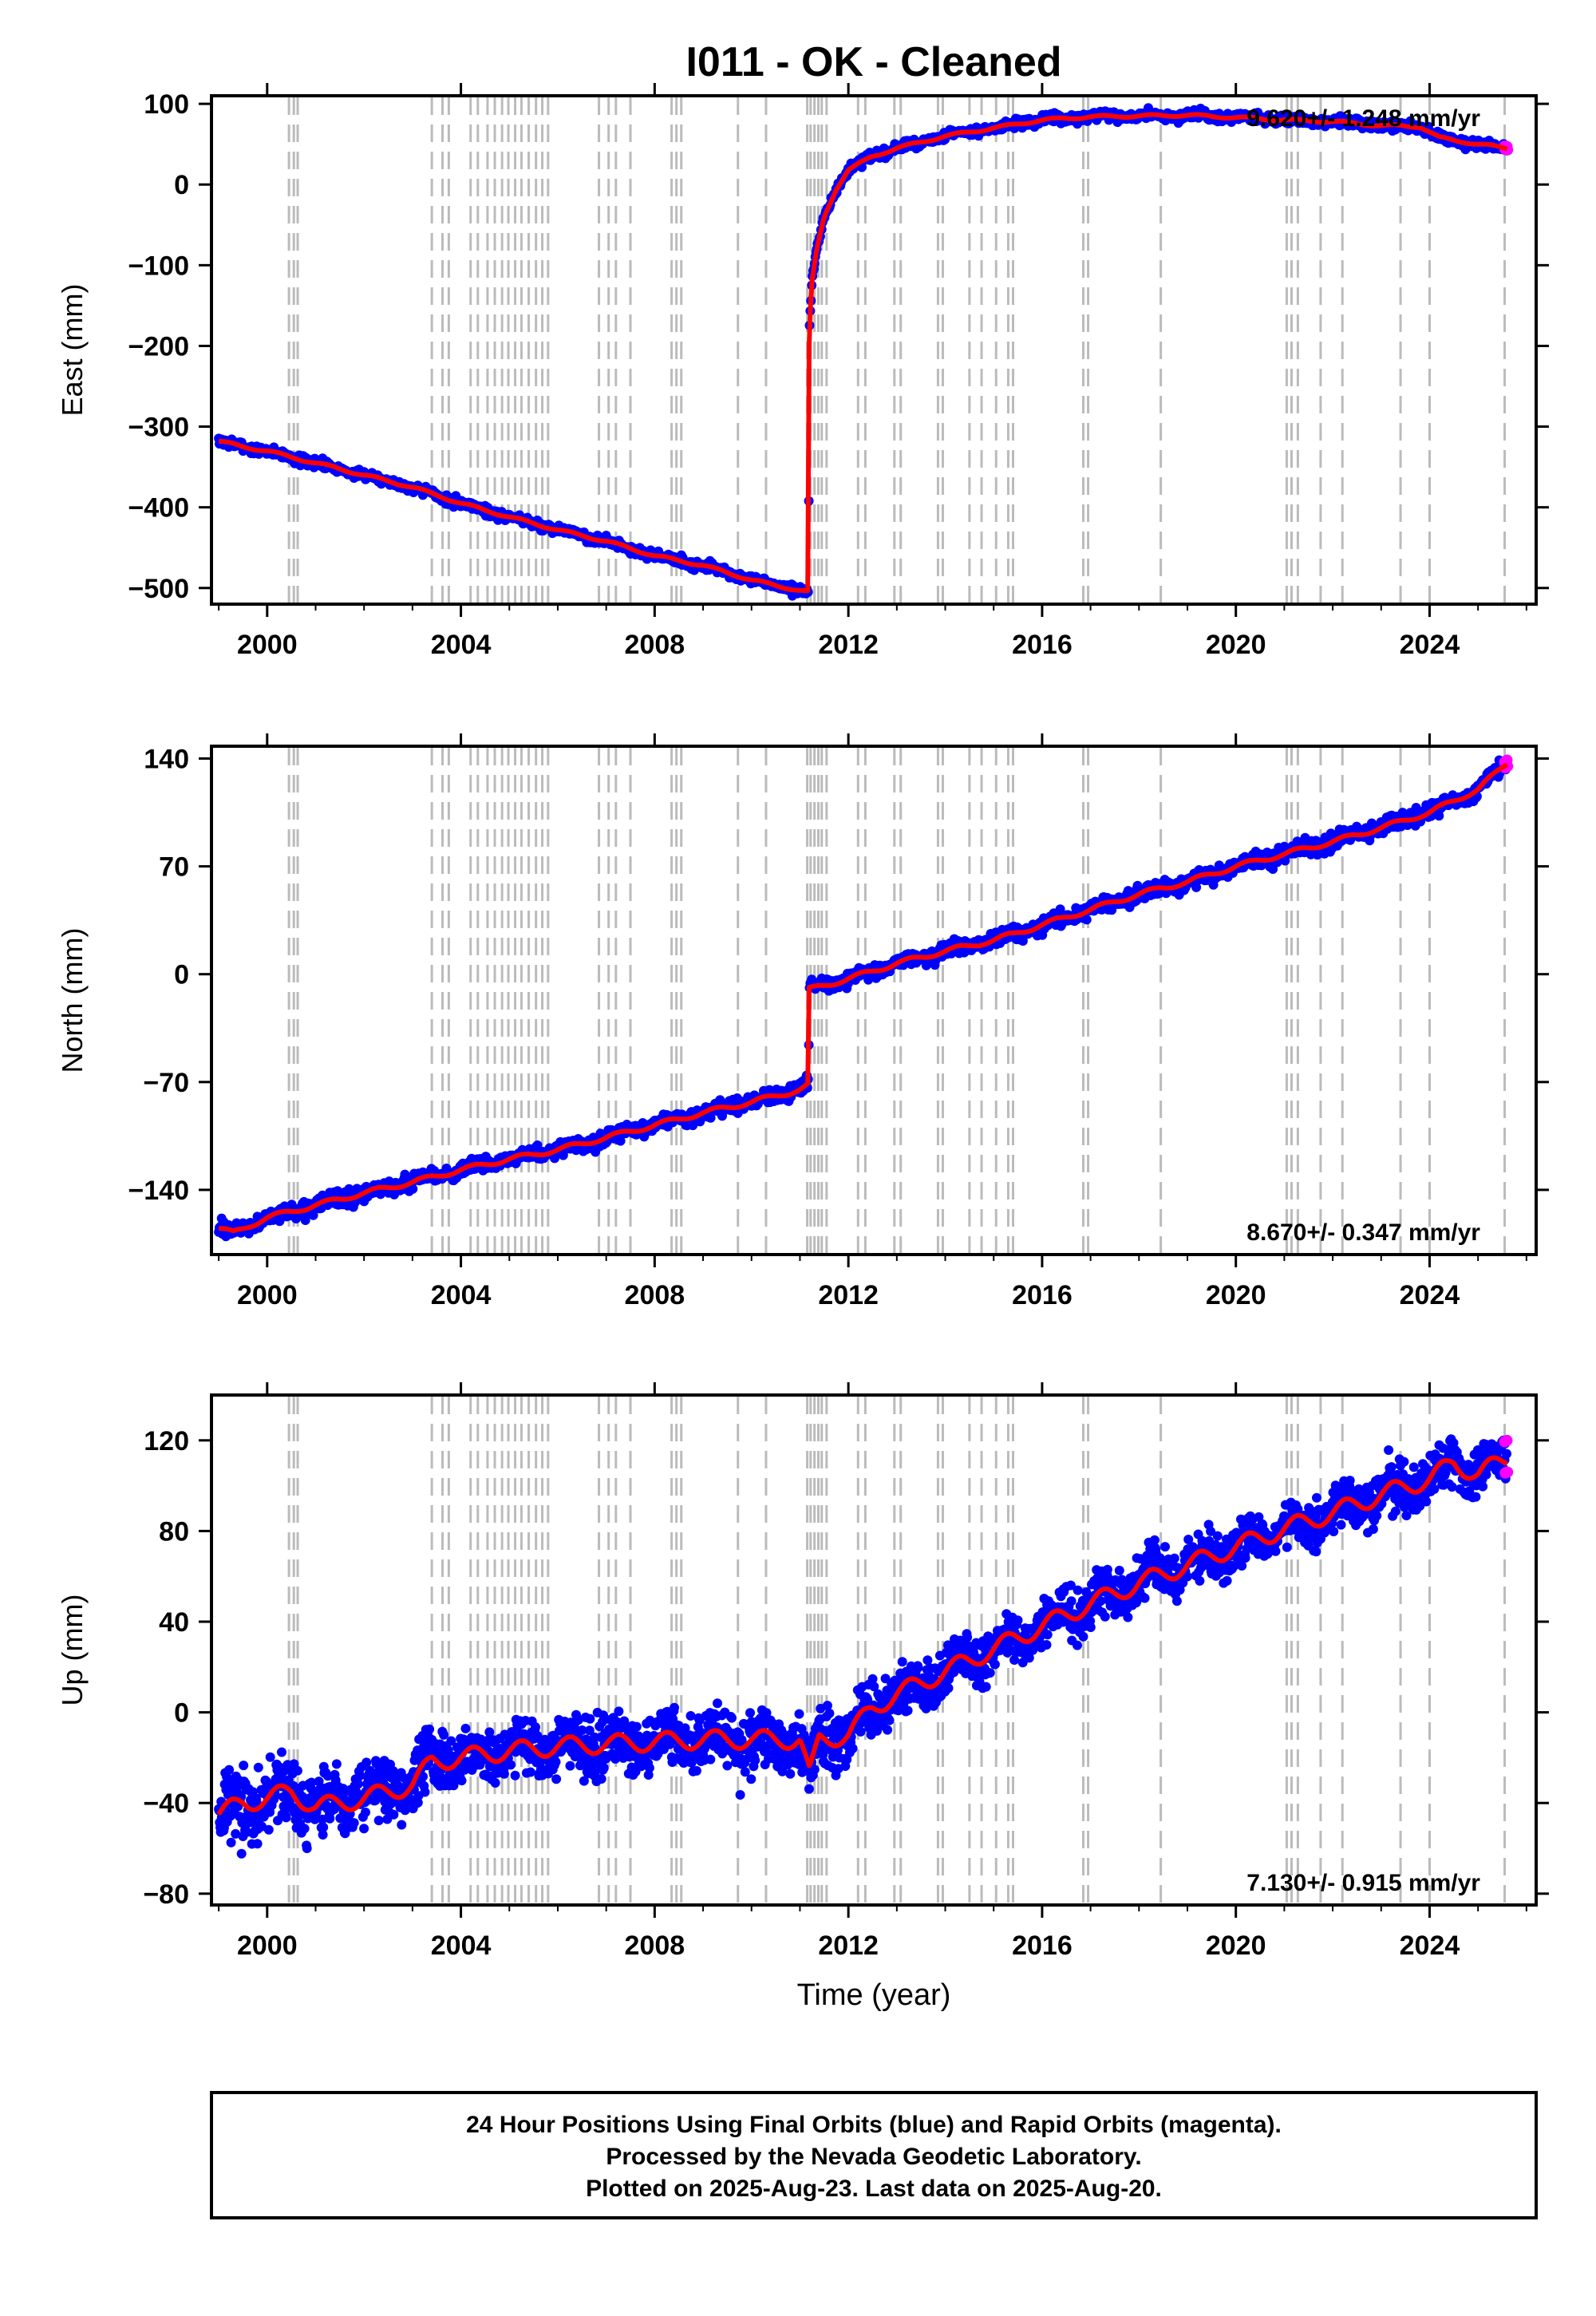 The height and width of the screenshot is (2316, 1596). I want to click on y-tick-label: −70, so click(166, 1083).